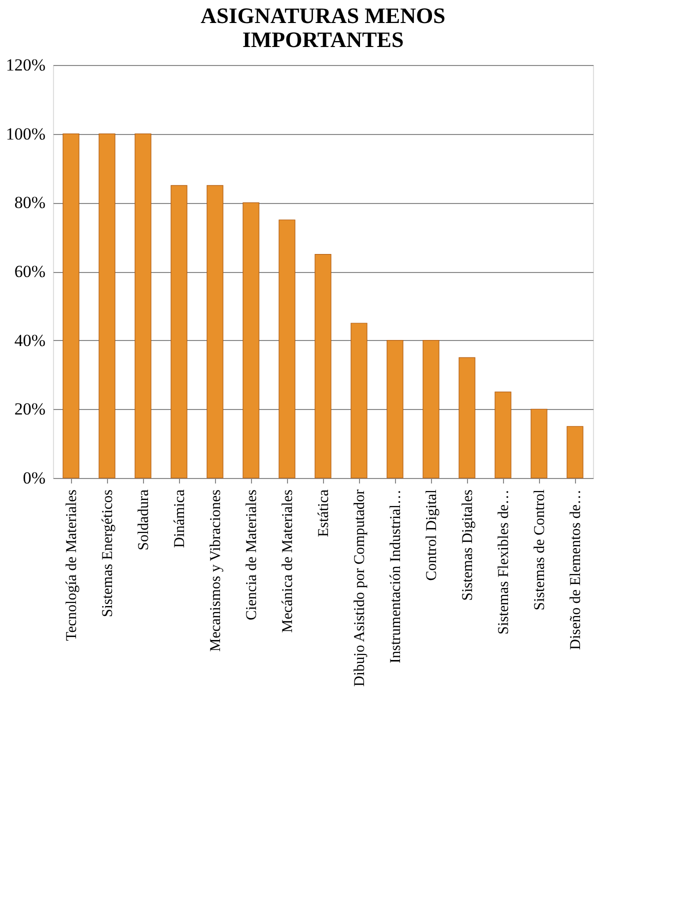  I want to click on x-tick-label: Sistemas Energéticos, so click(108, 553).